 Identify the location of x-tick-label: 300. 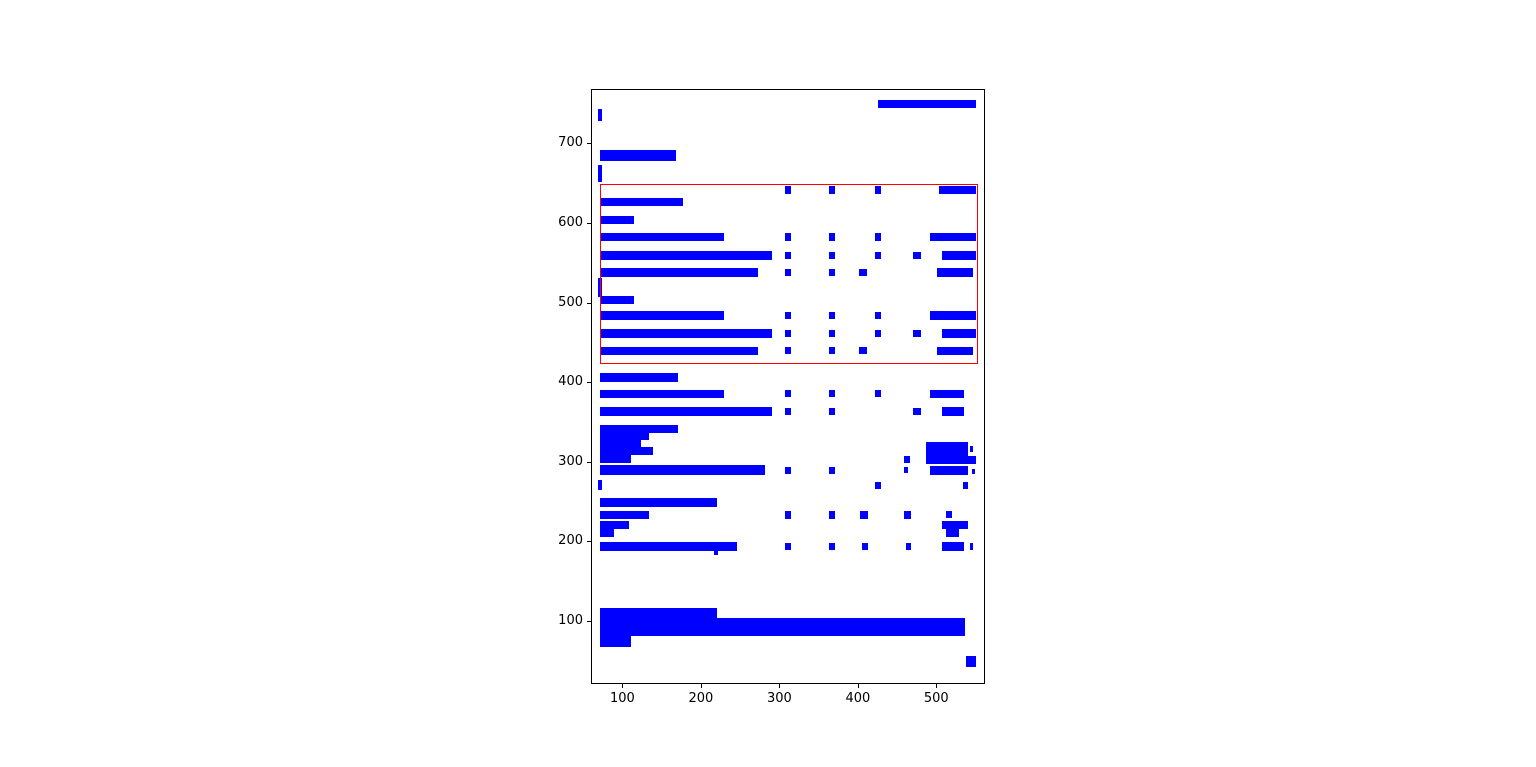
(779, 698).